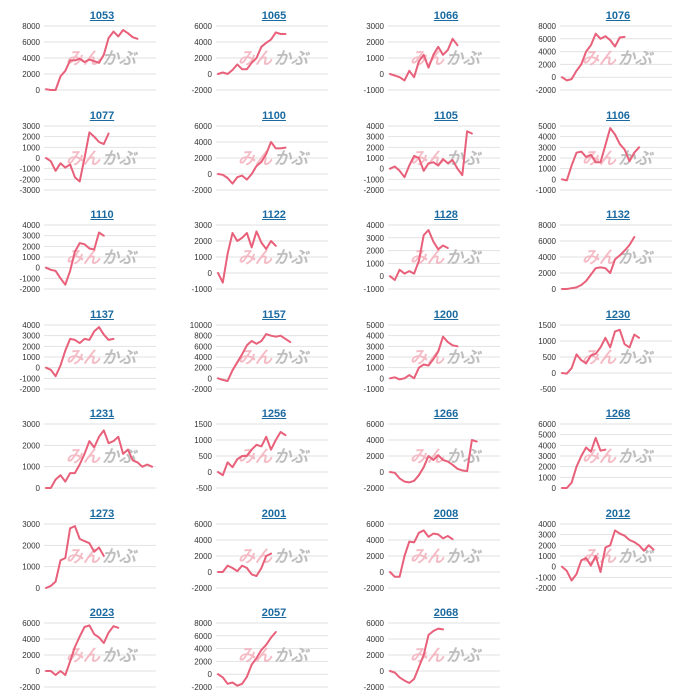  Describe the element at coordinates (92, 53) in the screenshot. I see `chart-cell: 1053 0 2000 4000 6000 8000 みん かぶ` at that location.